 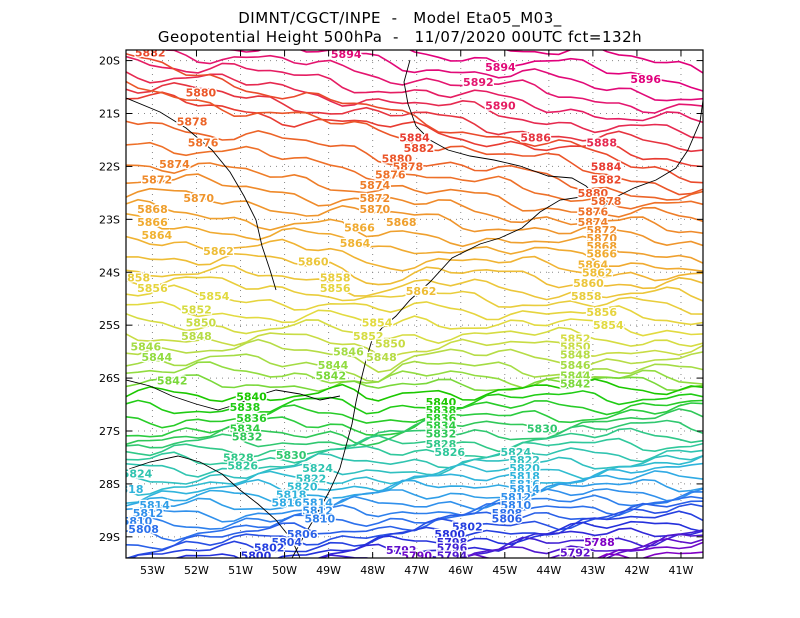 I want to click on y-tick-label: 22S, so click(x=109, y=166).